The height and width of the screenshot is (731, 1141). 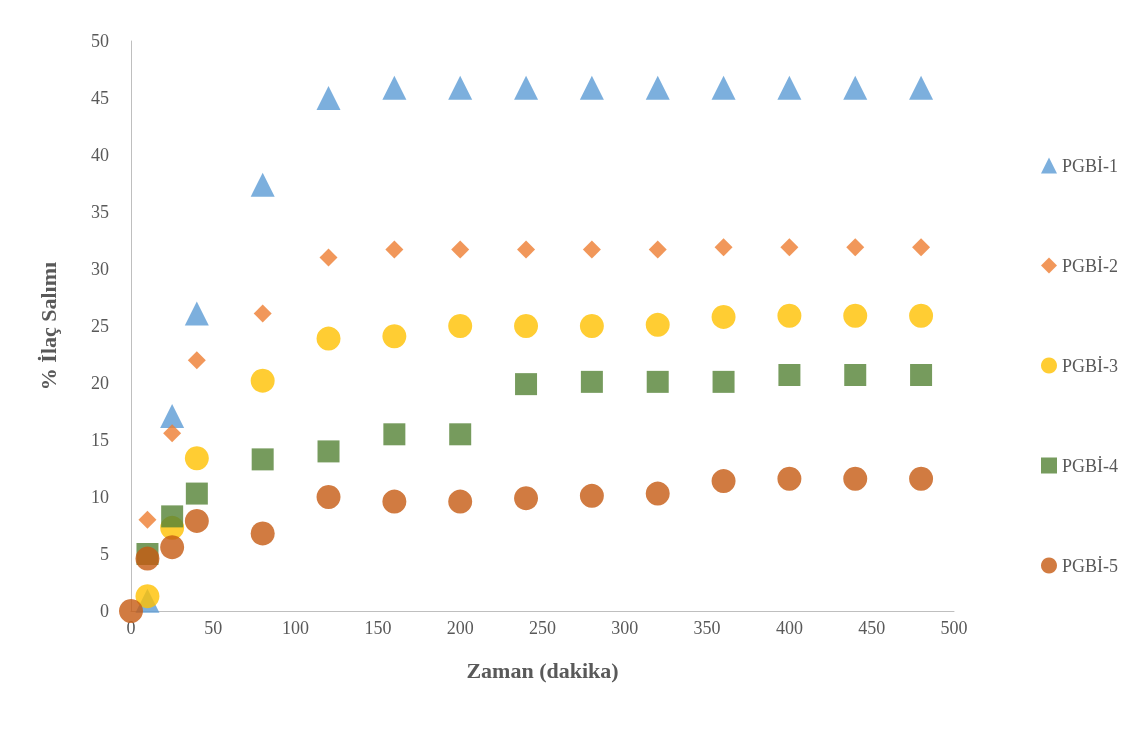 What do you see at coordinates (707, 628) in the screenshot?
I see `x-tick-label: 350` at bounding box center [707, 628].